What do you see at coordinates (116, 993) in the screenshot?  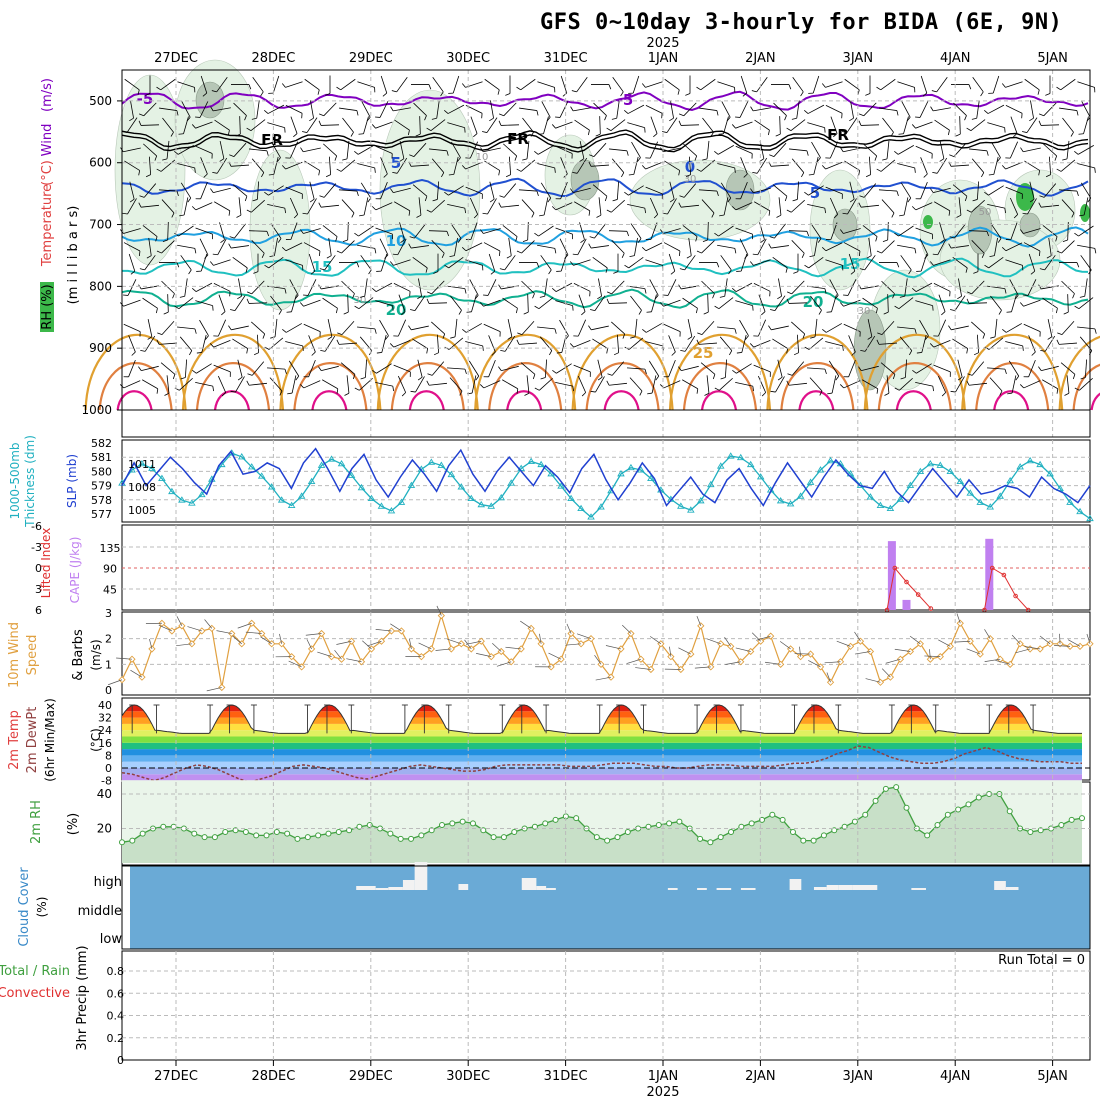 I see `y-tick-label: 0.6` at bounding box center [116, 993].